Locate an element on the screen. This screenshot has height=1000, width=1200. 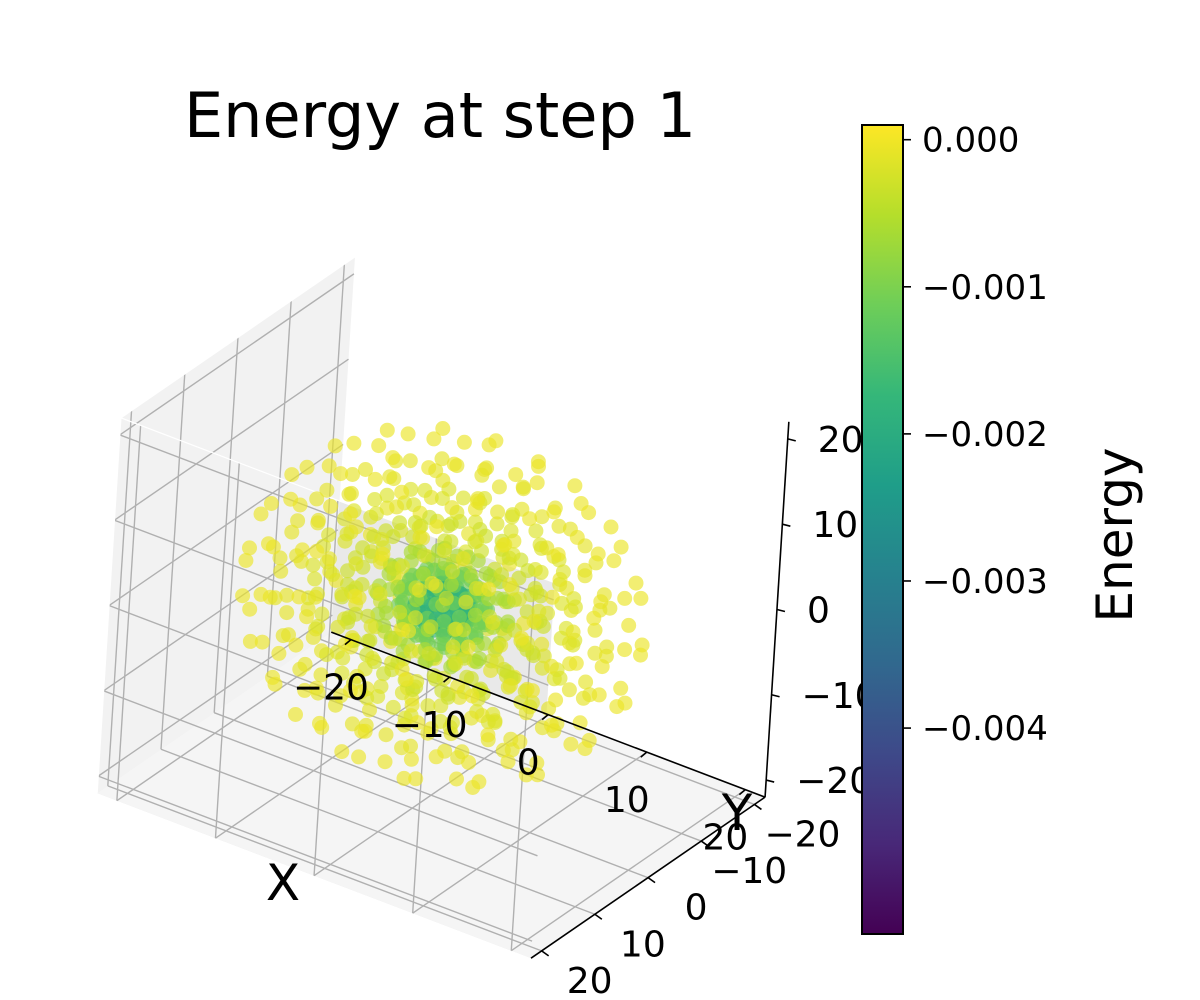
colorbar-gradient is located at coordinates (882, 529).